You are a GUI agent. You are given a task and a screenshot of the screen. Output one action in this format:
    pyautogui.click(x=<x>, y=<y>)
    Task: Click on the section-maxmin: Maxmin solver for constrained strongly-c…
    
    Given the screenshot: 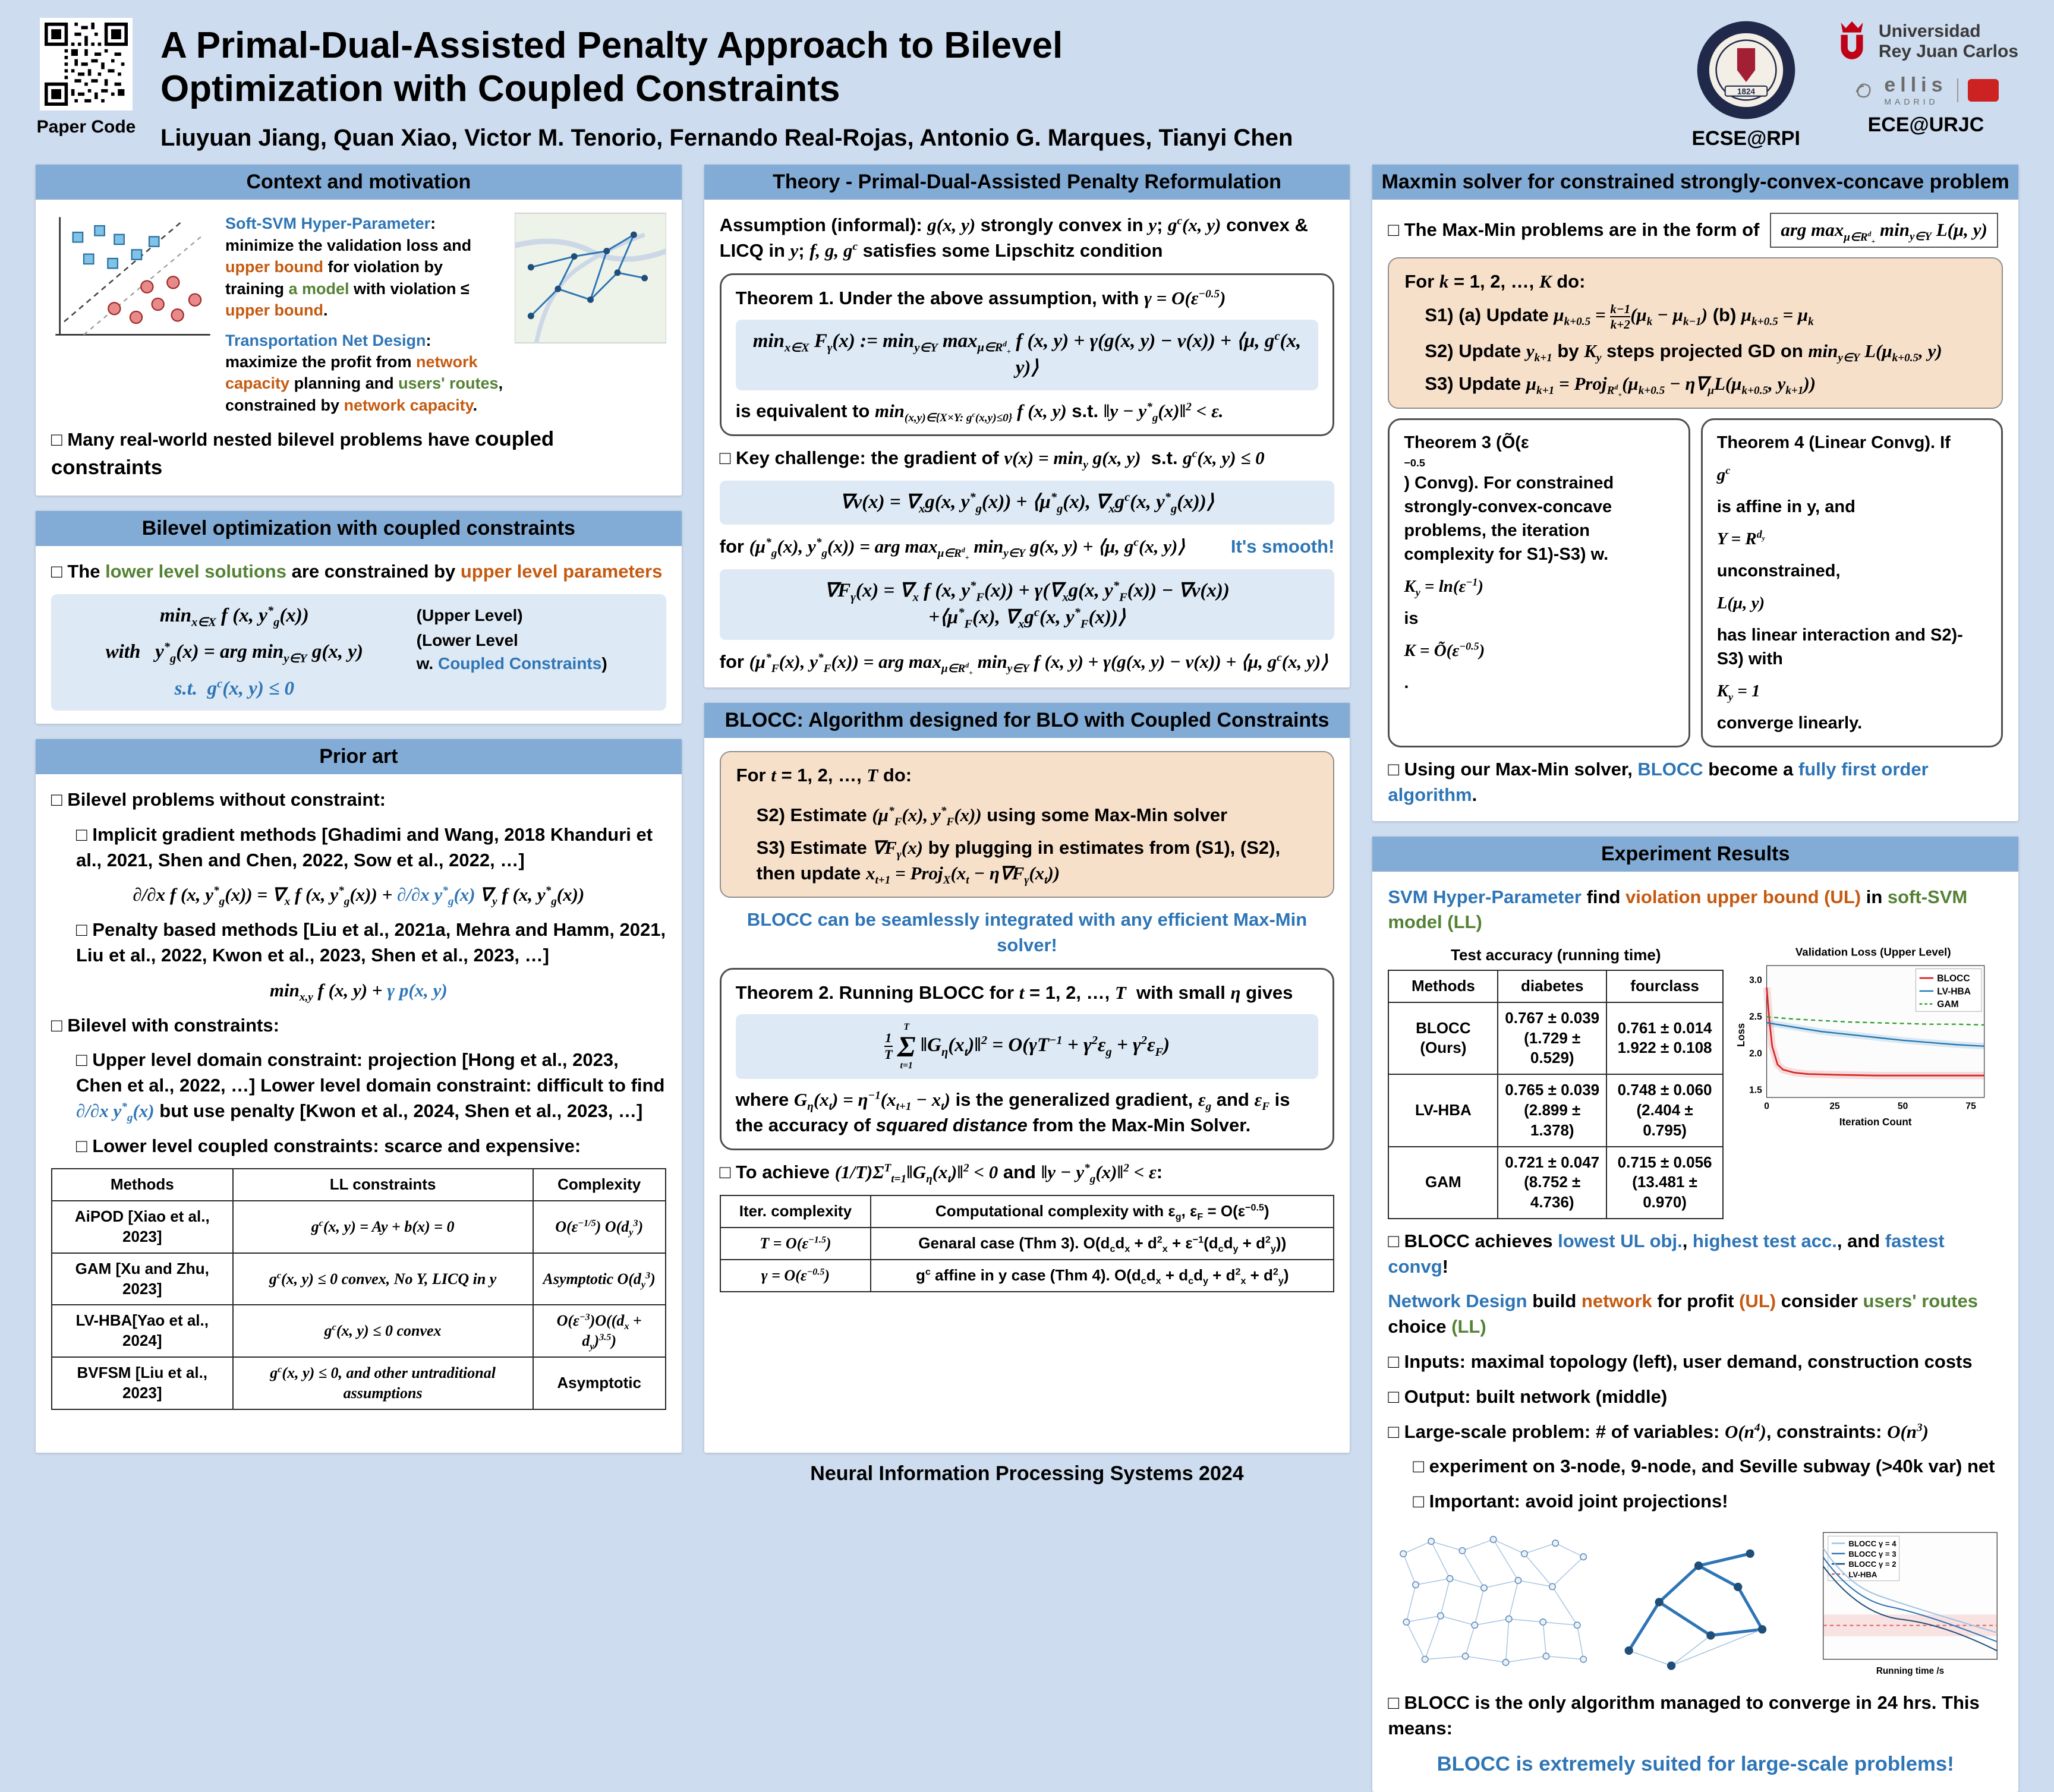 What is the action you would take?
    pyautogui.click(x=1696, y=493)
    